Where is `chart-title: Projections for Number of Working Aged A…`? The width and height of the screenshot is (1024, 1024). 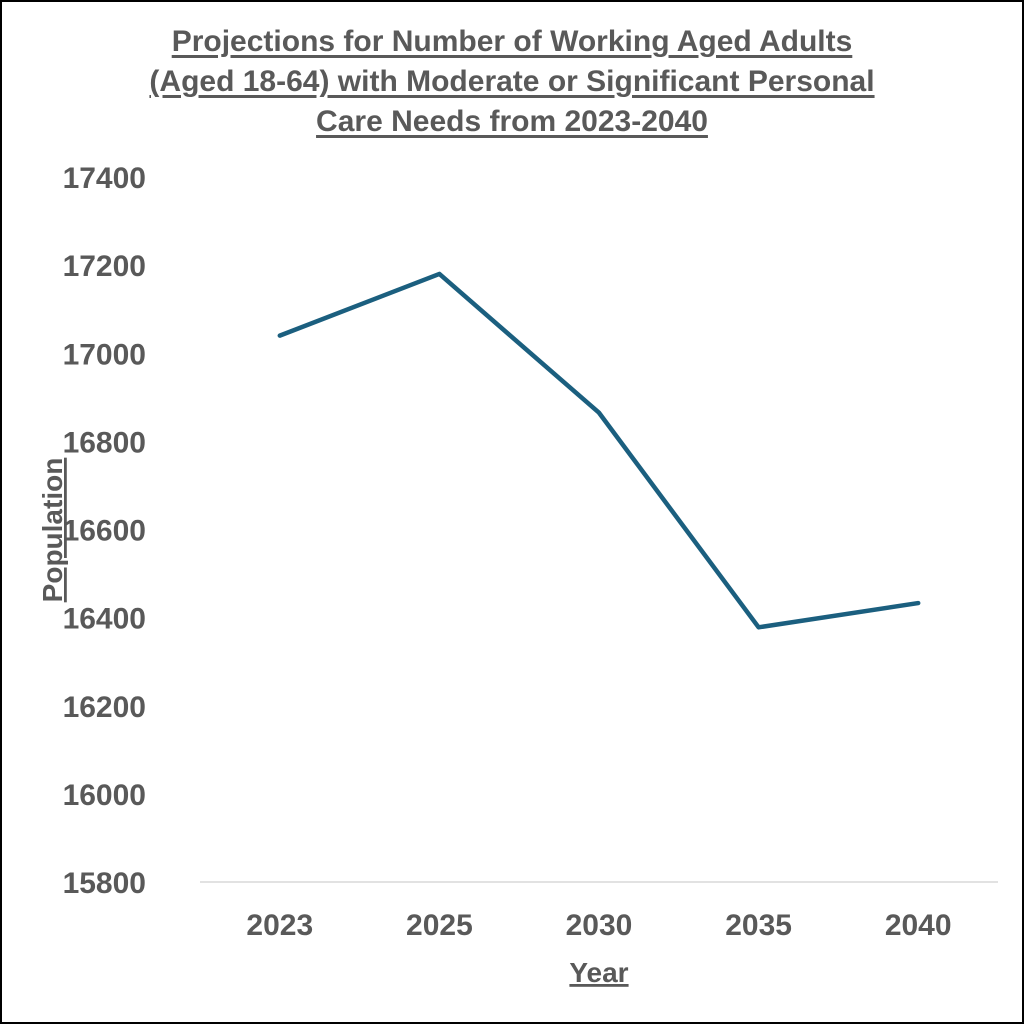
chart-title: Projections for Number of Working Aged A… is located at coordinates (512, 82).